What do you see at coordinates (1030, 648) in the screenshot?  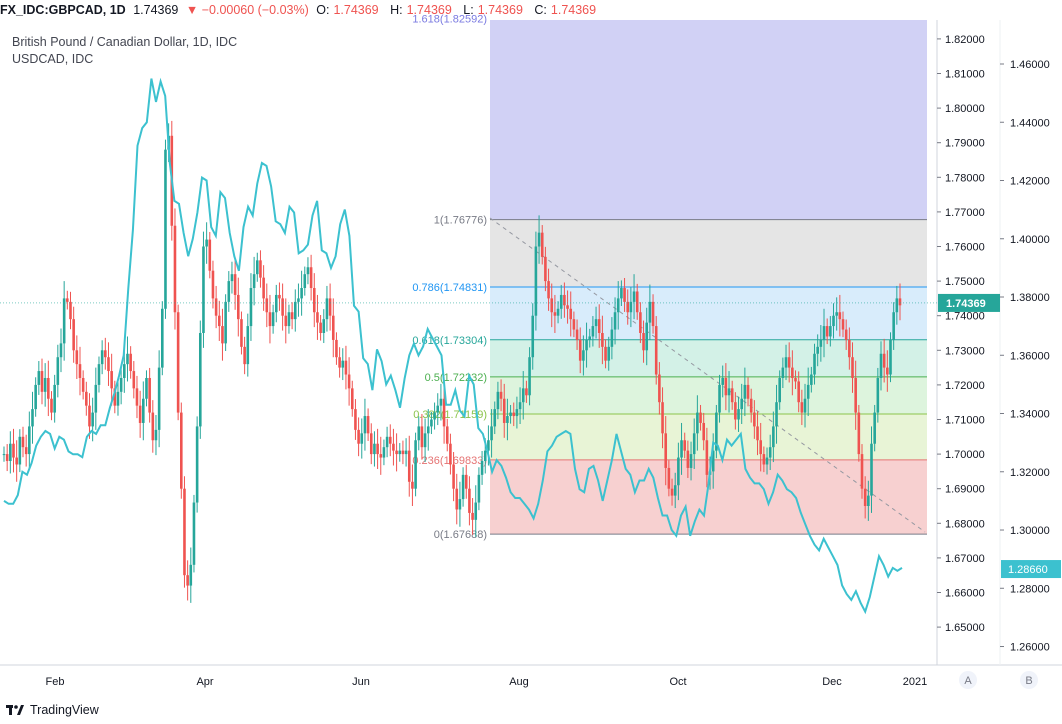 I see `usdcad-tick-label: 1.26000` at bounding box center [1030, 648].